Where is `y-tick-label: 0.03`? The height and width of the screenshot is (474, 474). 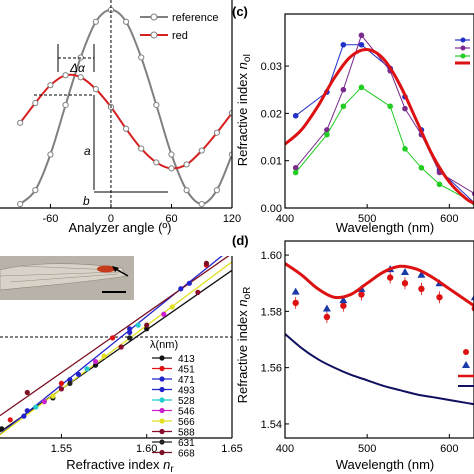 y-tick-label: 0.03 is located at coordinates (271, 67).